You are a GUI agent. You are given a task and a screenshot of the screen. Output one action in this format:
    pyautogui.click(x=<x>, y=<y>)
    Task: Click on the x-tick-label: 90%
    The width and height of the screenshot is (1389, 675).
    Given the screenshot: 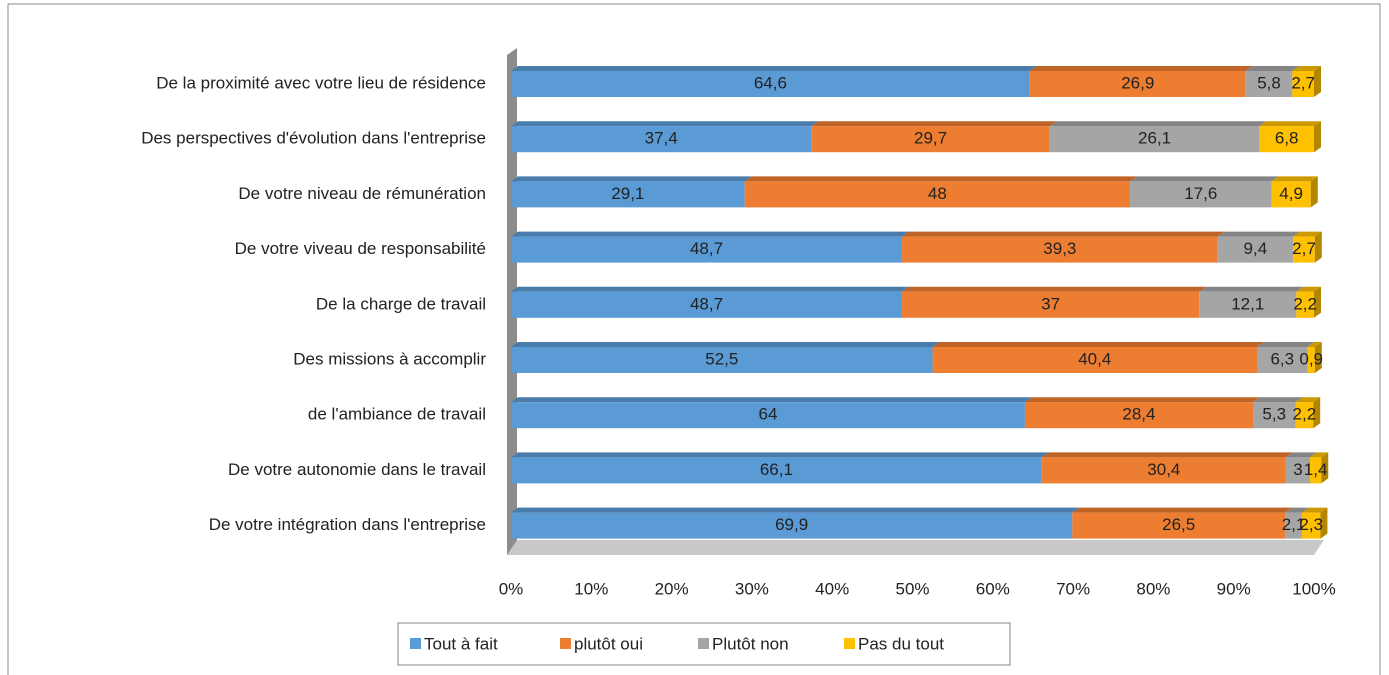 What is the action you would take?
    pyautogui.click(x=1234, y=588)
    